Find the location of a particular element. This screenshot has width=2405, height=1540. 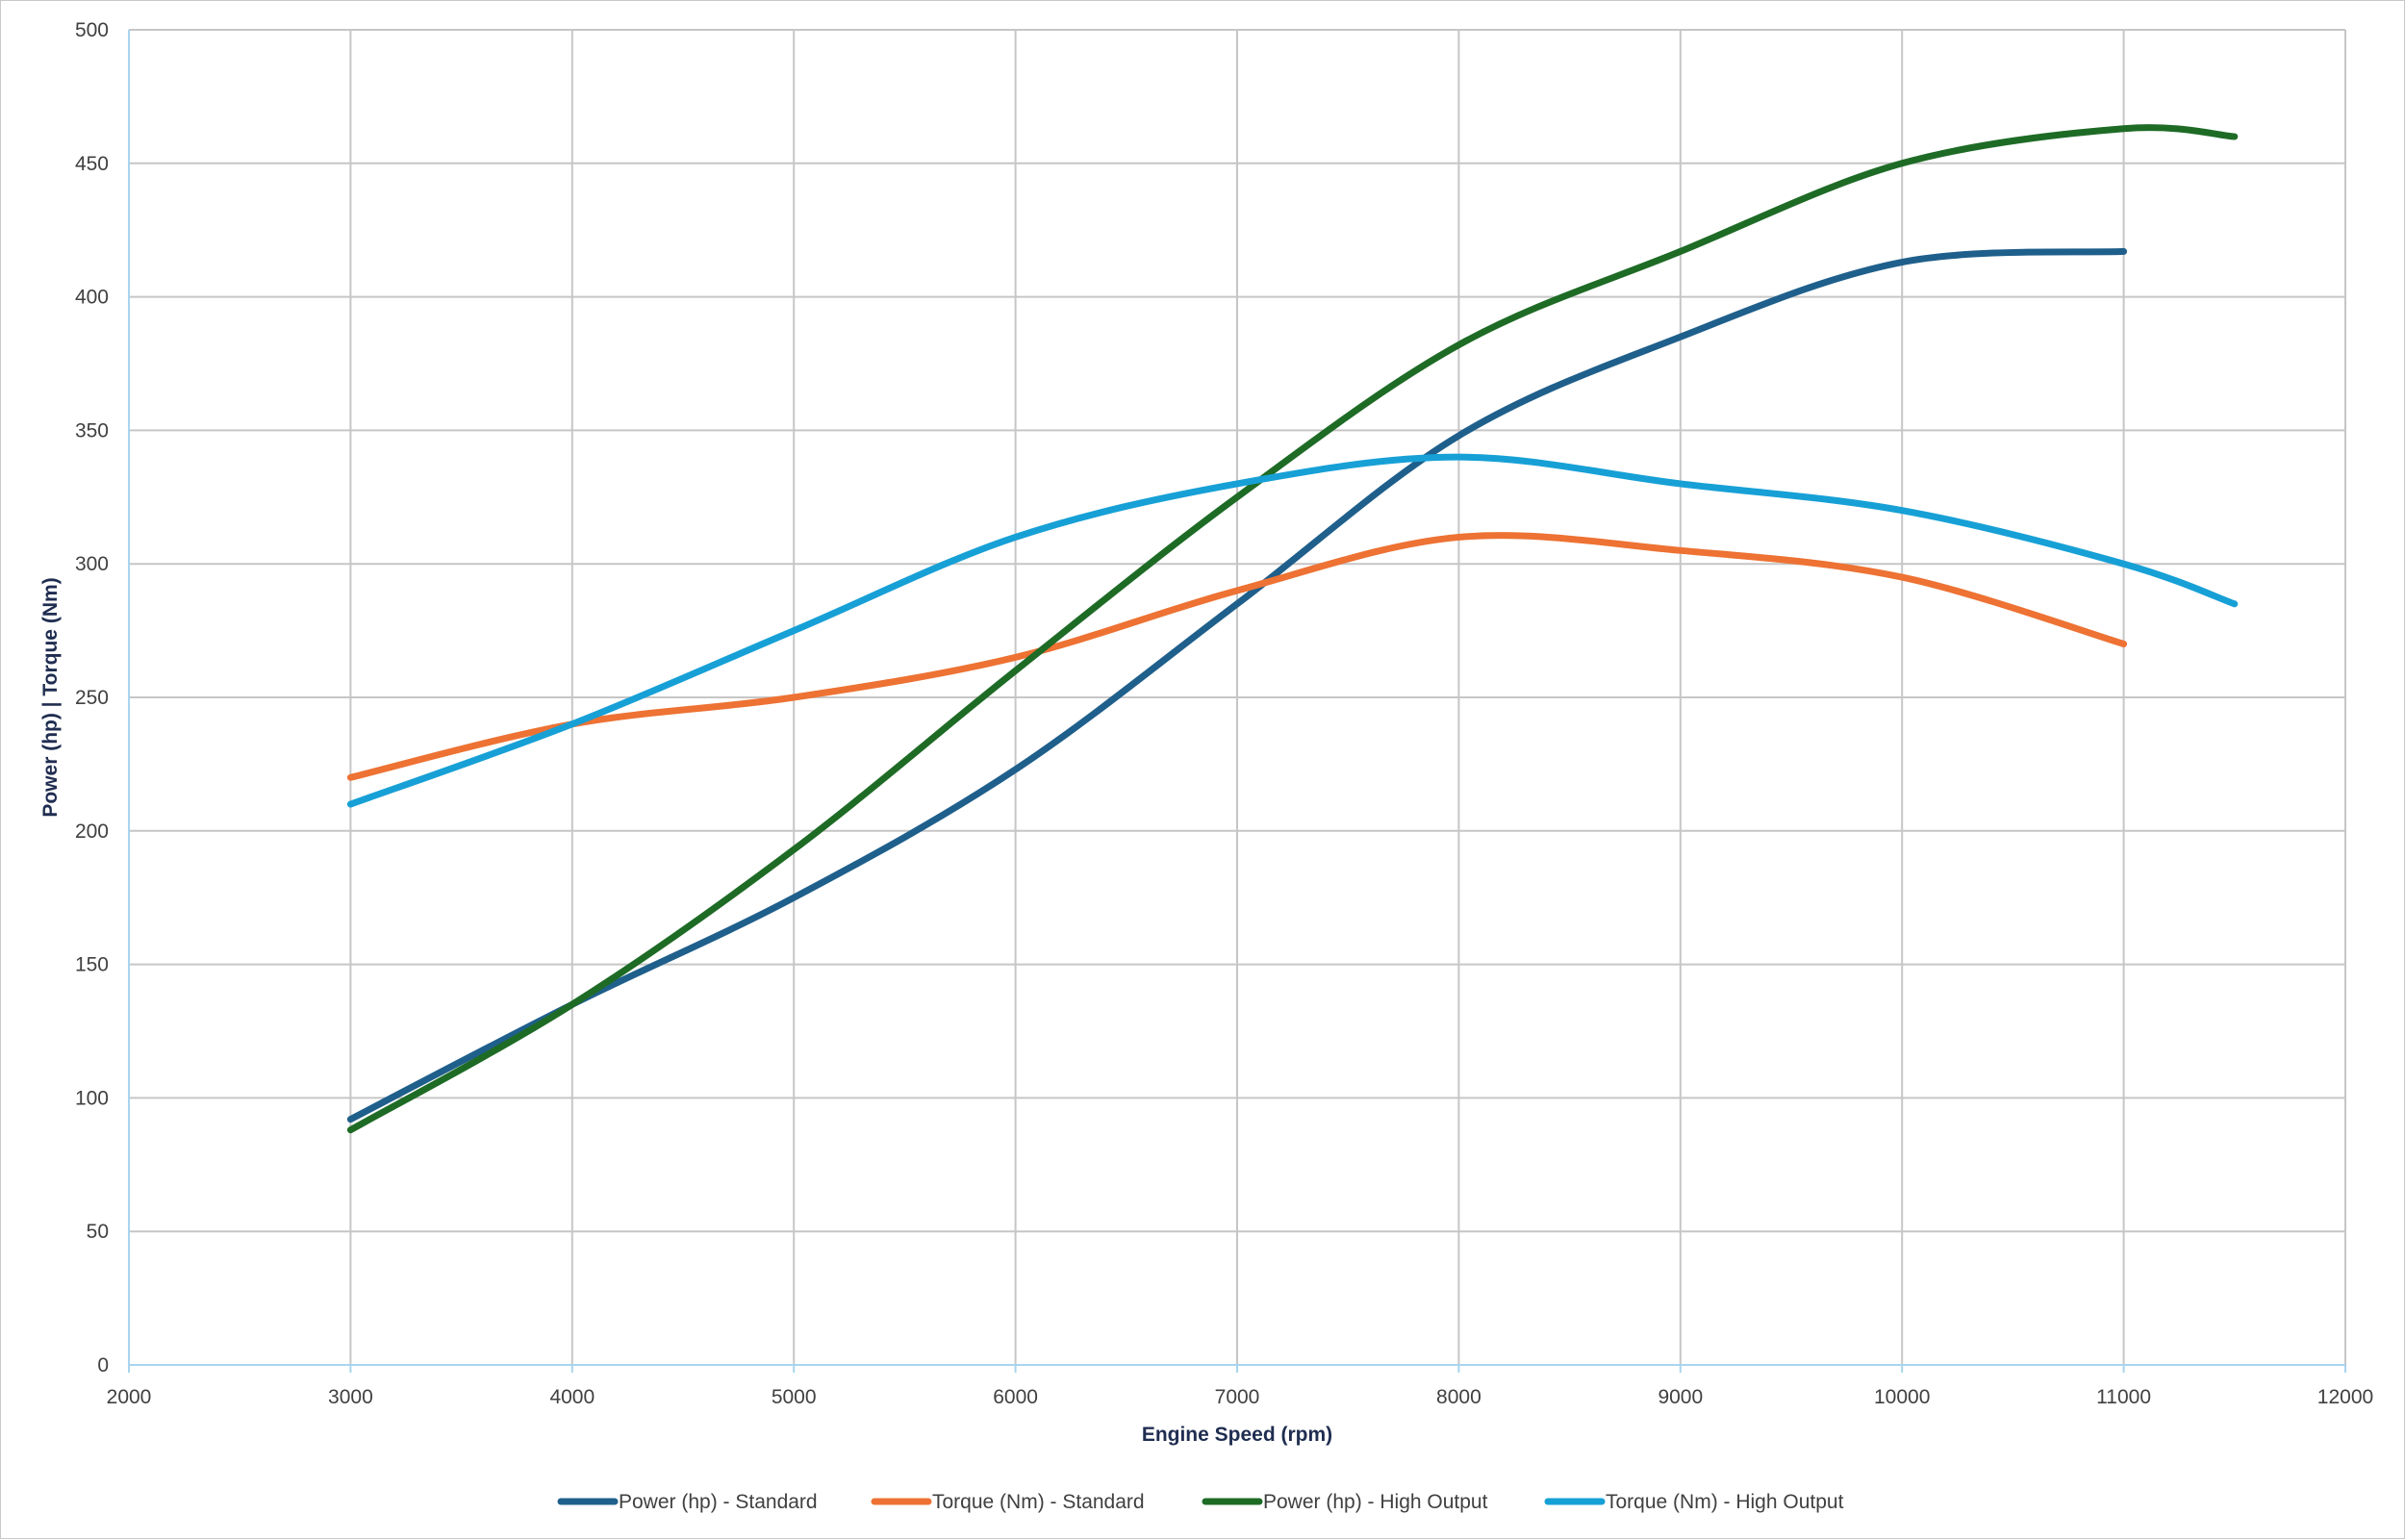

legend-label: Torque (Nm) - Standard is located at coordinates (1038, 1502).